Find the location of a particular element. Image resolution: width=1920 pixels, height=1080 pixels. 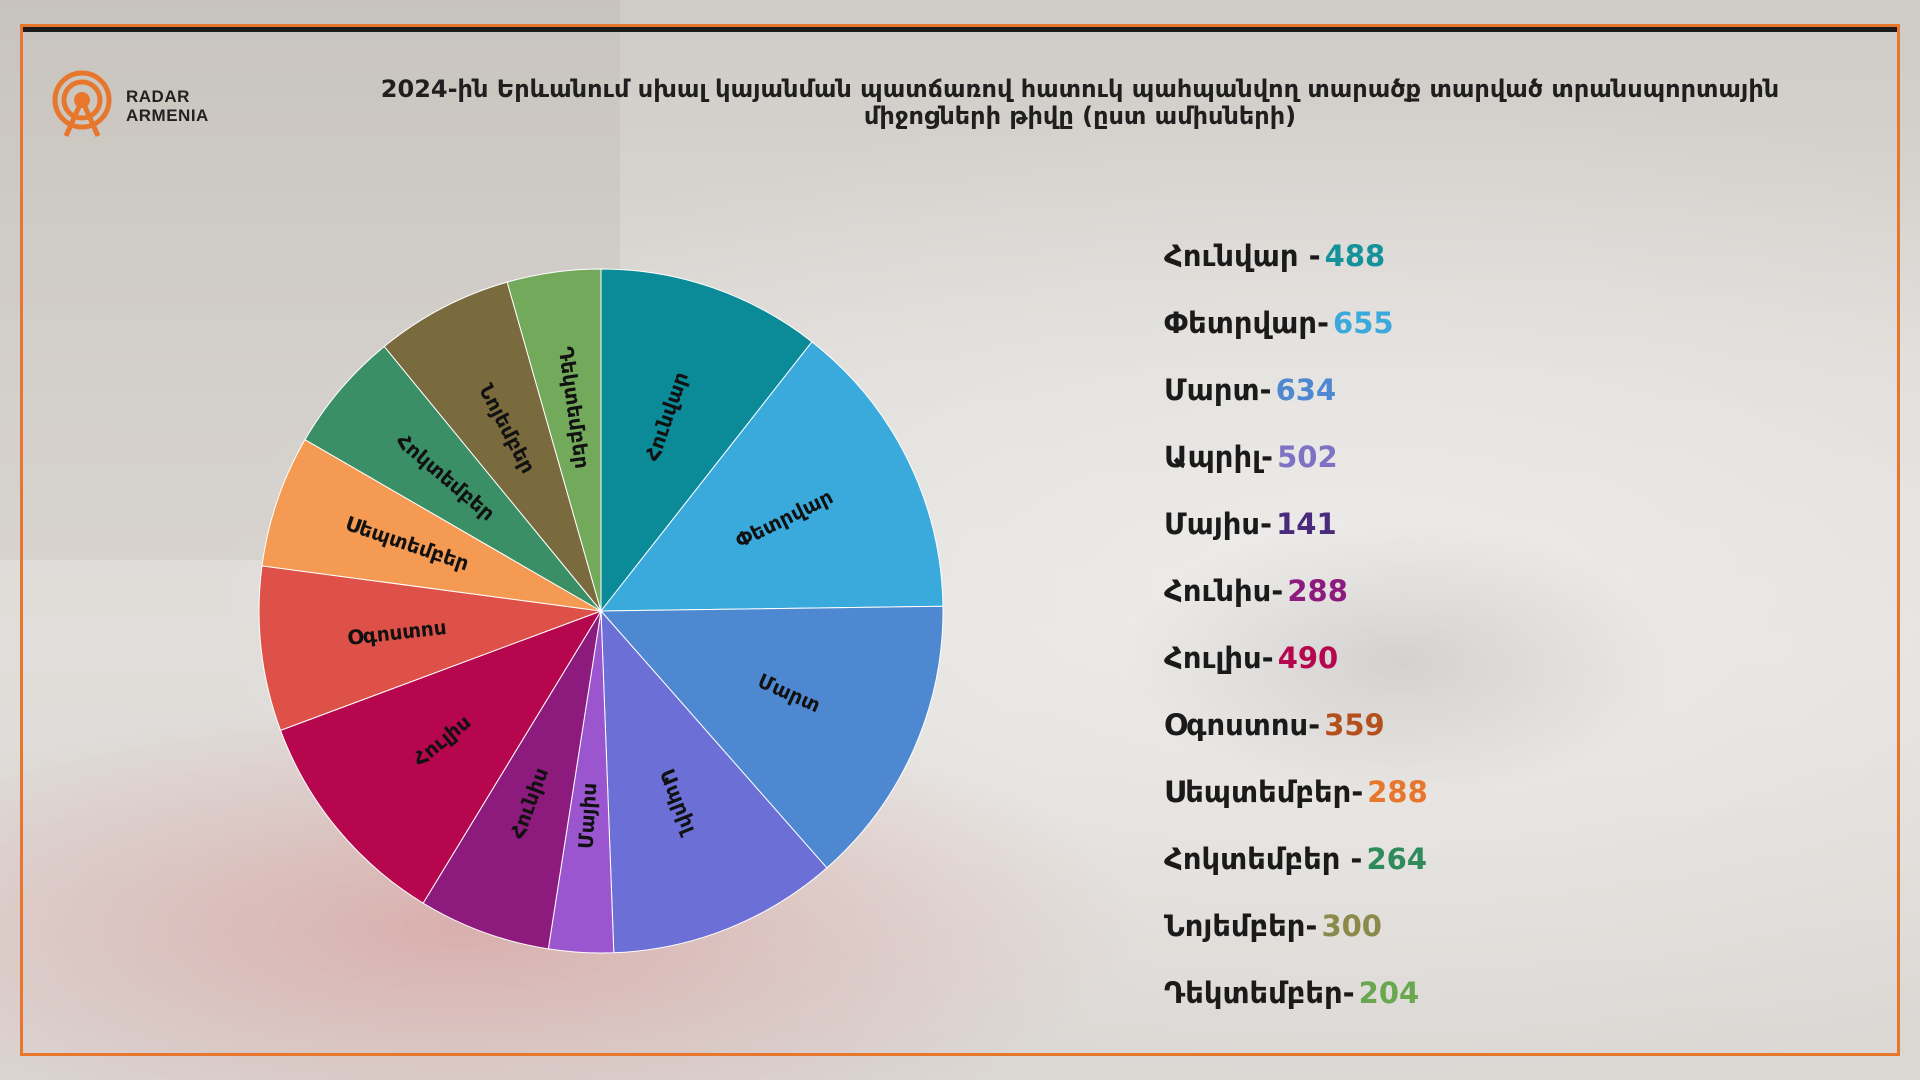

legend-item: Ապրիլ- 502 is located at coordinates (1444, 456).